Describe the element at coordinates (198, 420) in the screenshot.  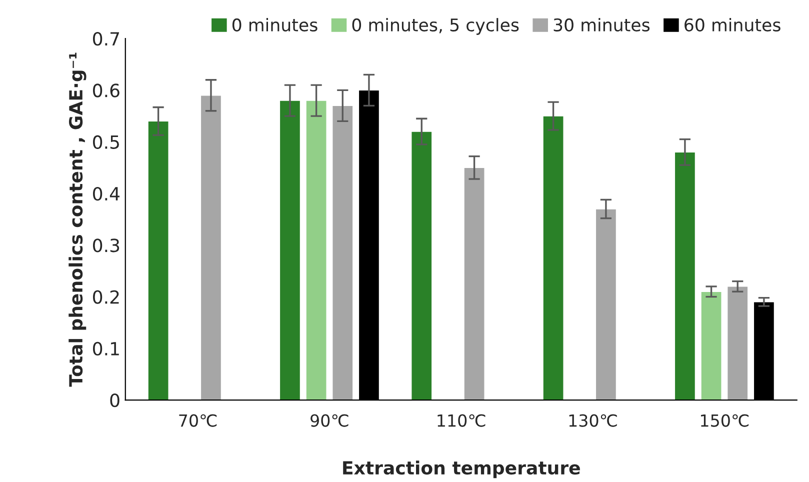
I see `x-tick-label: 70℃` at that location.